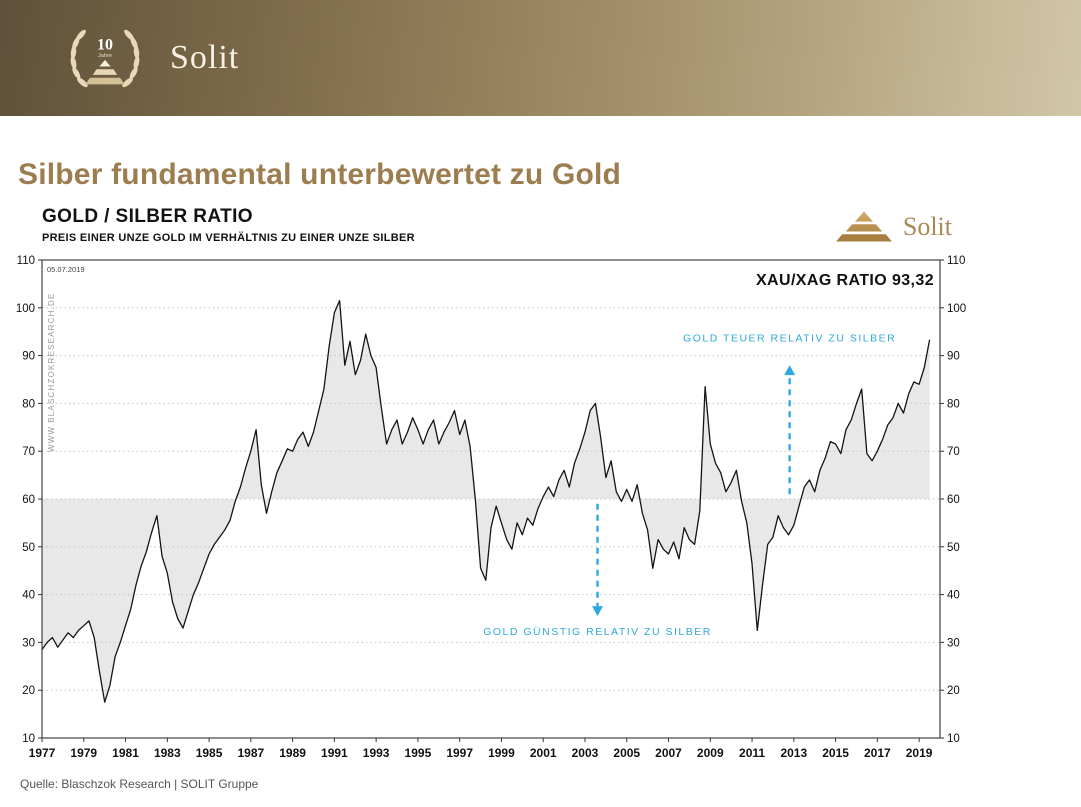 The image size is (1081, 807). What do you see at coordinates (28, 643) in the screenshot?
I see `y-axis-label-left: 30` at bounding box center [28, 643].